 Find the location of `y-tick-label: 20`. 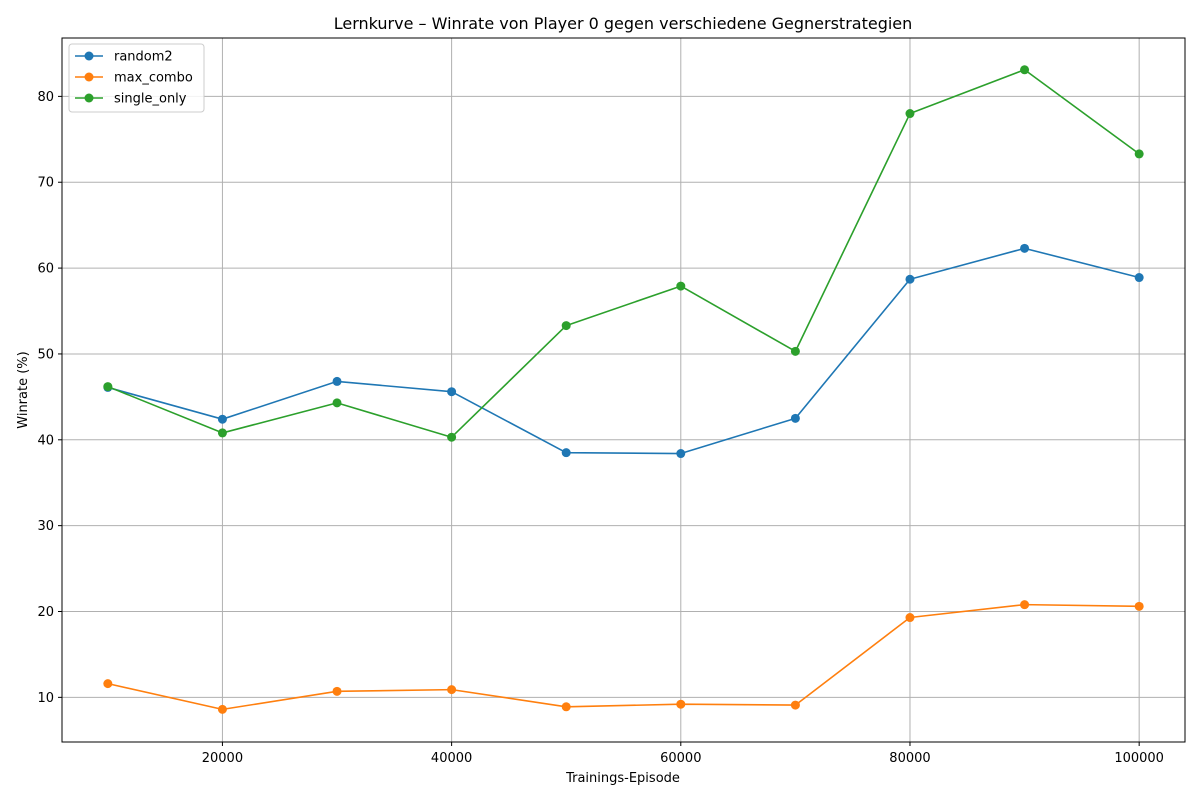

y-tick-label: 20 is located at coordinates (45, 612).